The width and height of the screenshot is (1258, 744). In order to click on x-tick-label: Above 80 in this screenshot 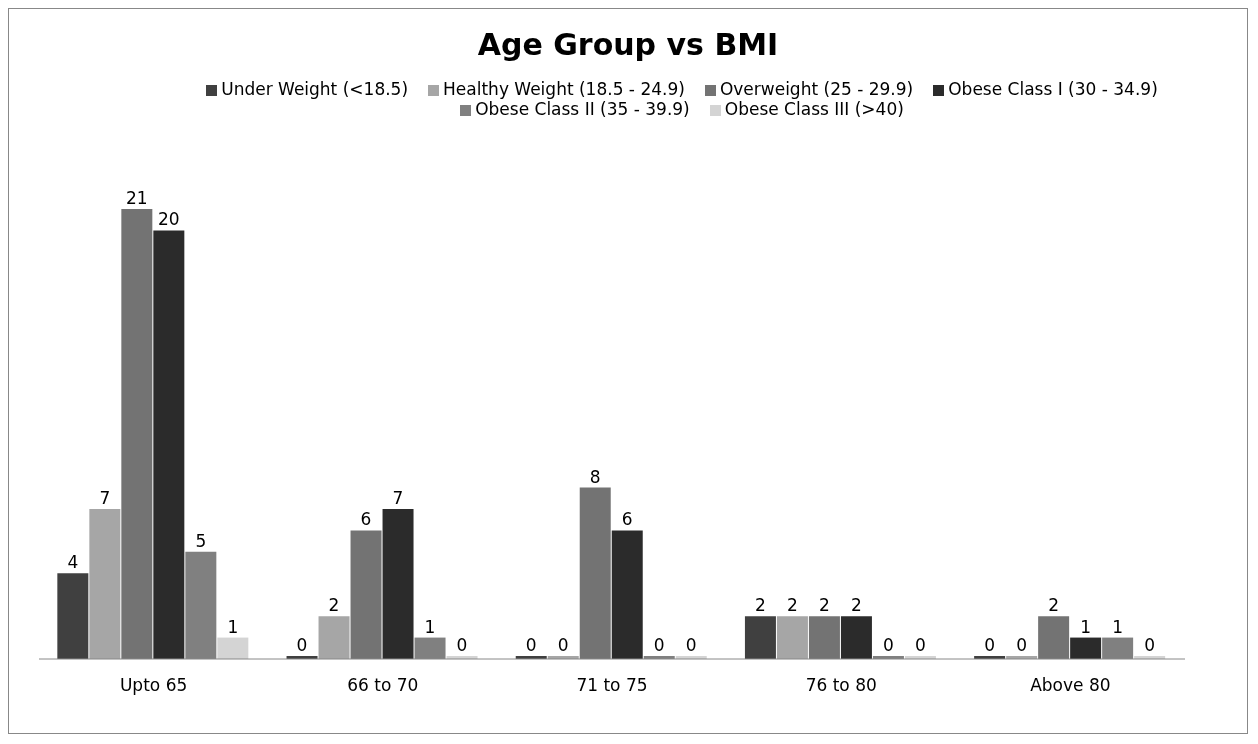, I will do `click(1070, 685)`.